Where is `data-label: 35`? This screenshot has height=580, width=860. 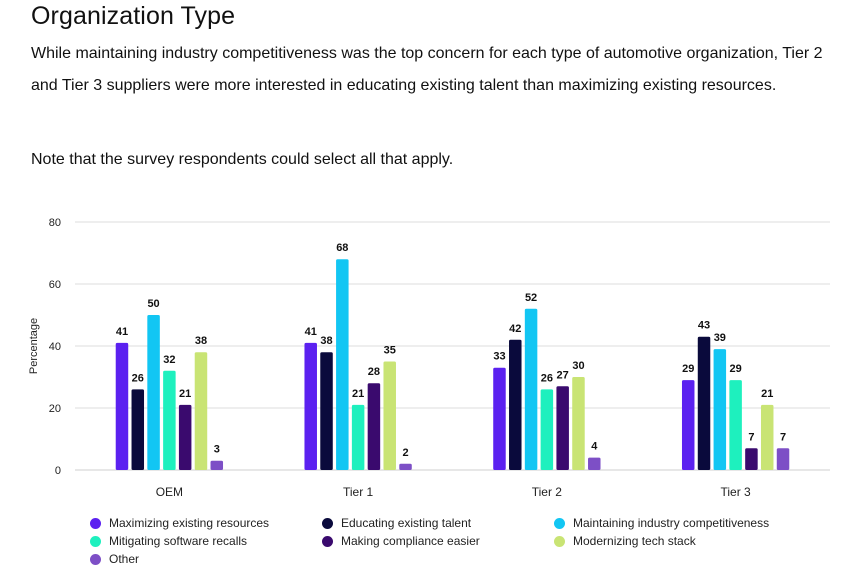
data-label: 35 is located at coordinates (390, 351).